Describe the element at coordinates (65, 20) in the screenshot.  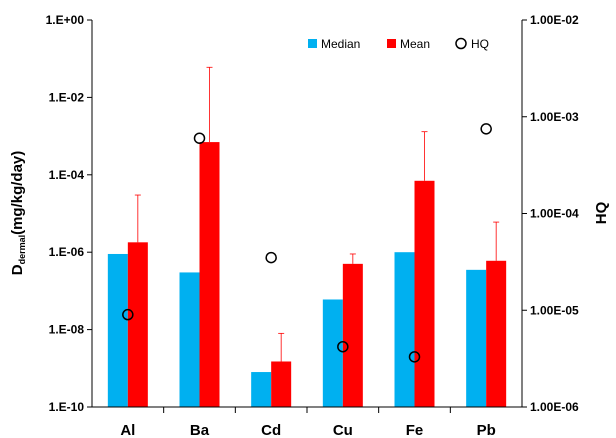
I see `y-left-tick-label: 1.E+00` at that location.